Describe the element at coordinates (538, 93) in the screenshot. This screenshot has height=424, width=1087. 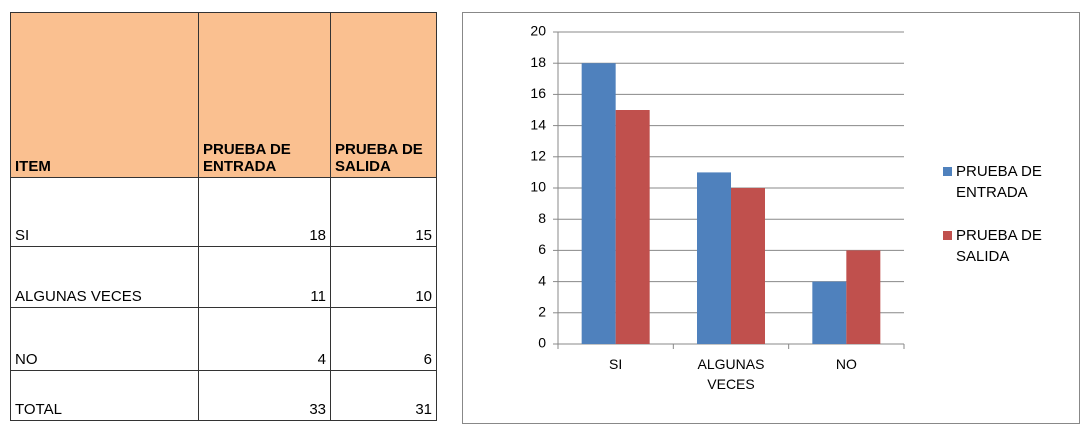
I see `y-tick-label: 16` at that location.